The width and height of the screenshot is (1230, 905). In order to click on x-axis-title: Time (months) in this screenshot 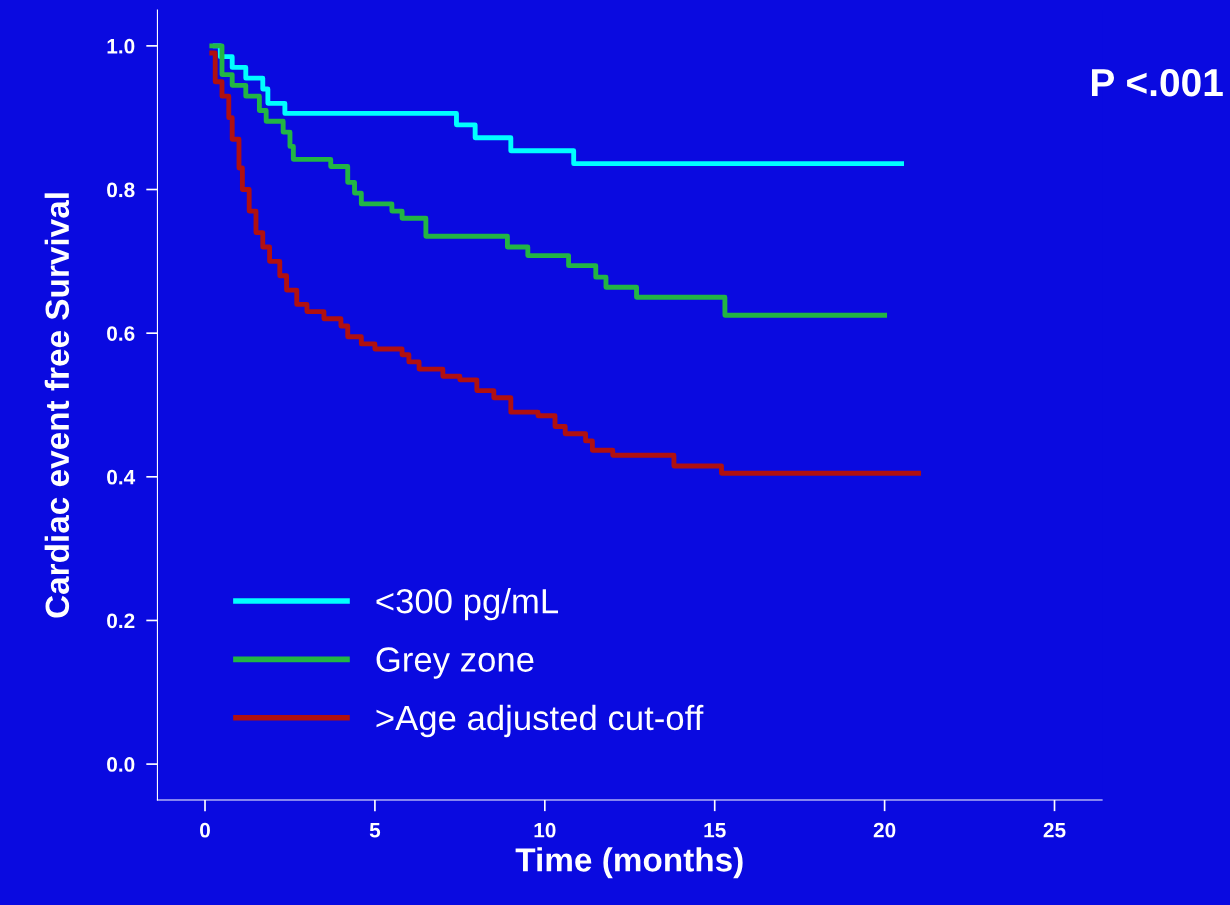, I will do `click(629, 863)`.